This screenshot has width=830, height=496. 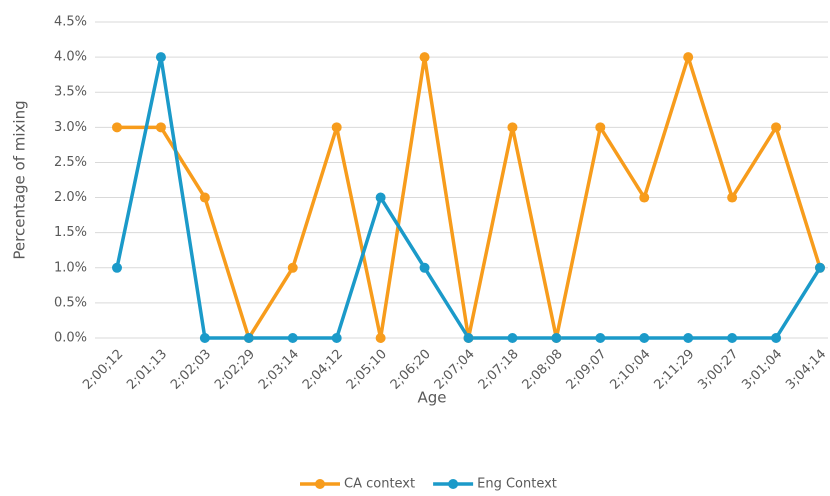 What do you see at coordinates (499, 370) in the screenshot?
I see `x-tick-label: 2;07;18` at bounding box center [499, 370].